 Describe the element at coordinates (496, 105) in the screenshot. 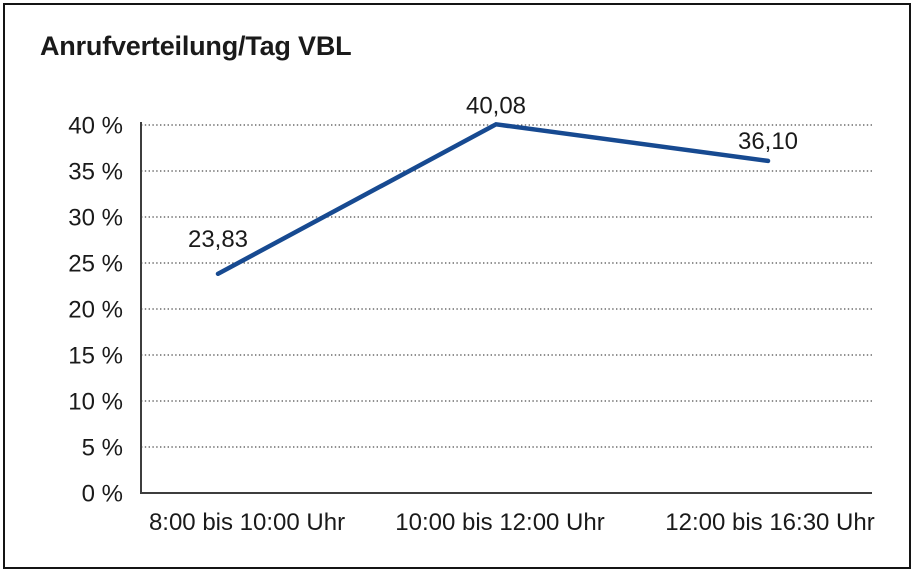

I see `point-data-label: 40,08` at that location.